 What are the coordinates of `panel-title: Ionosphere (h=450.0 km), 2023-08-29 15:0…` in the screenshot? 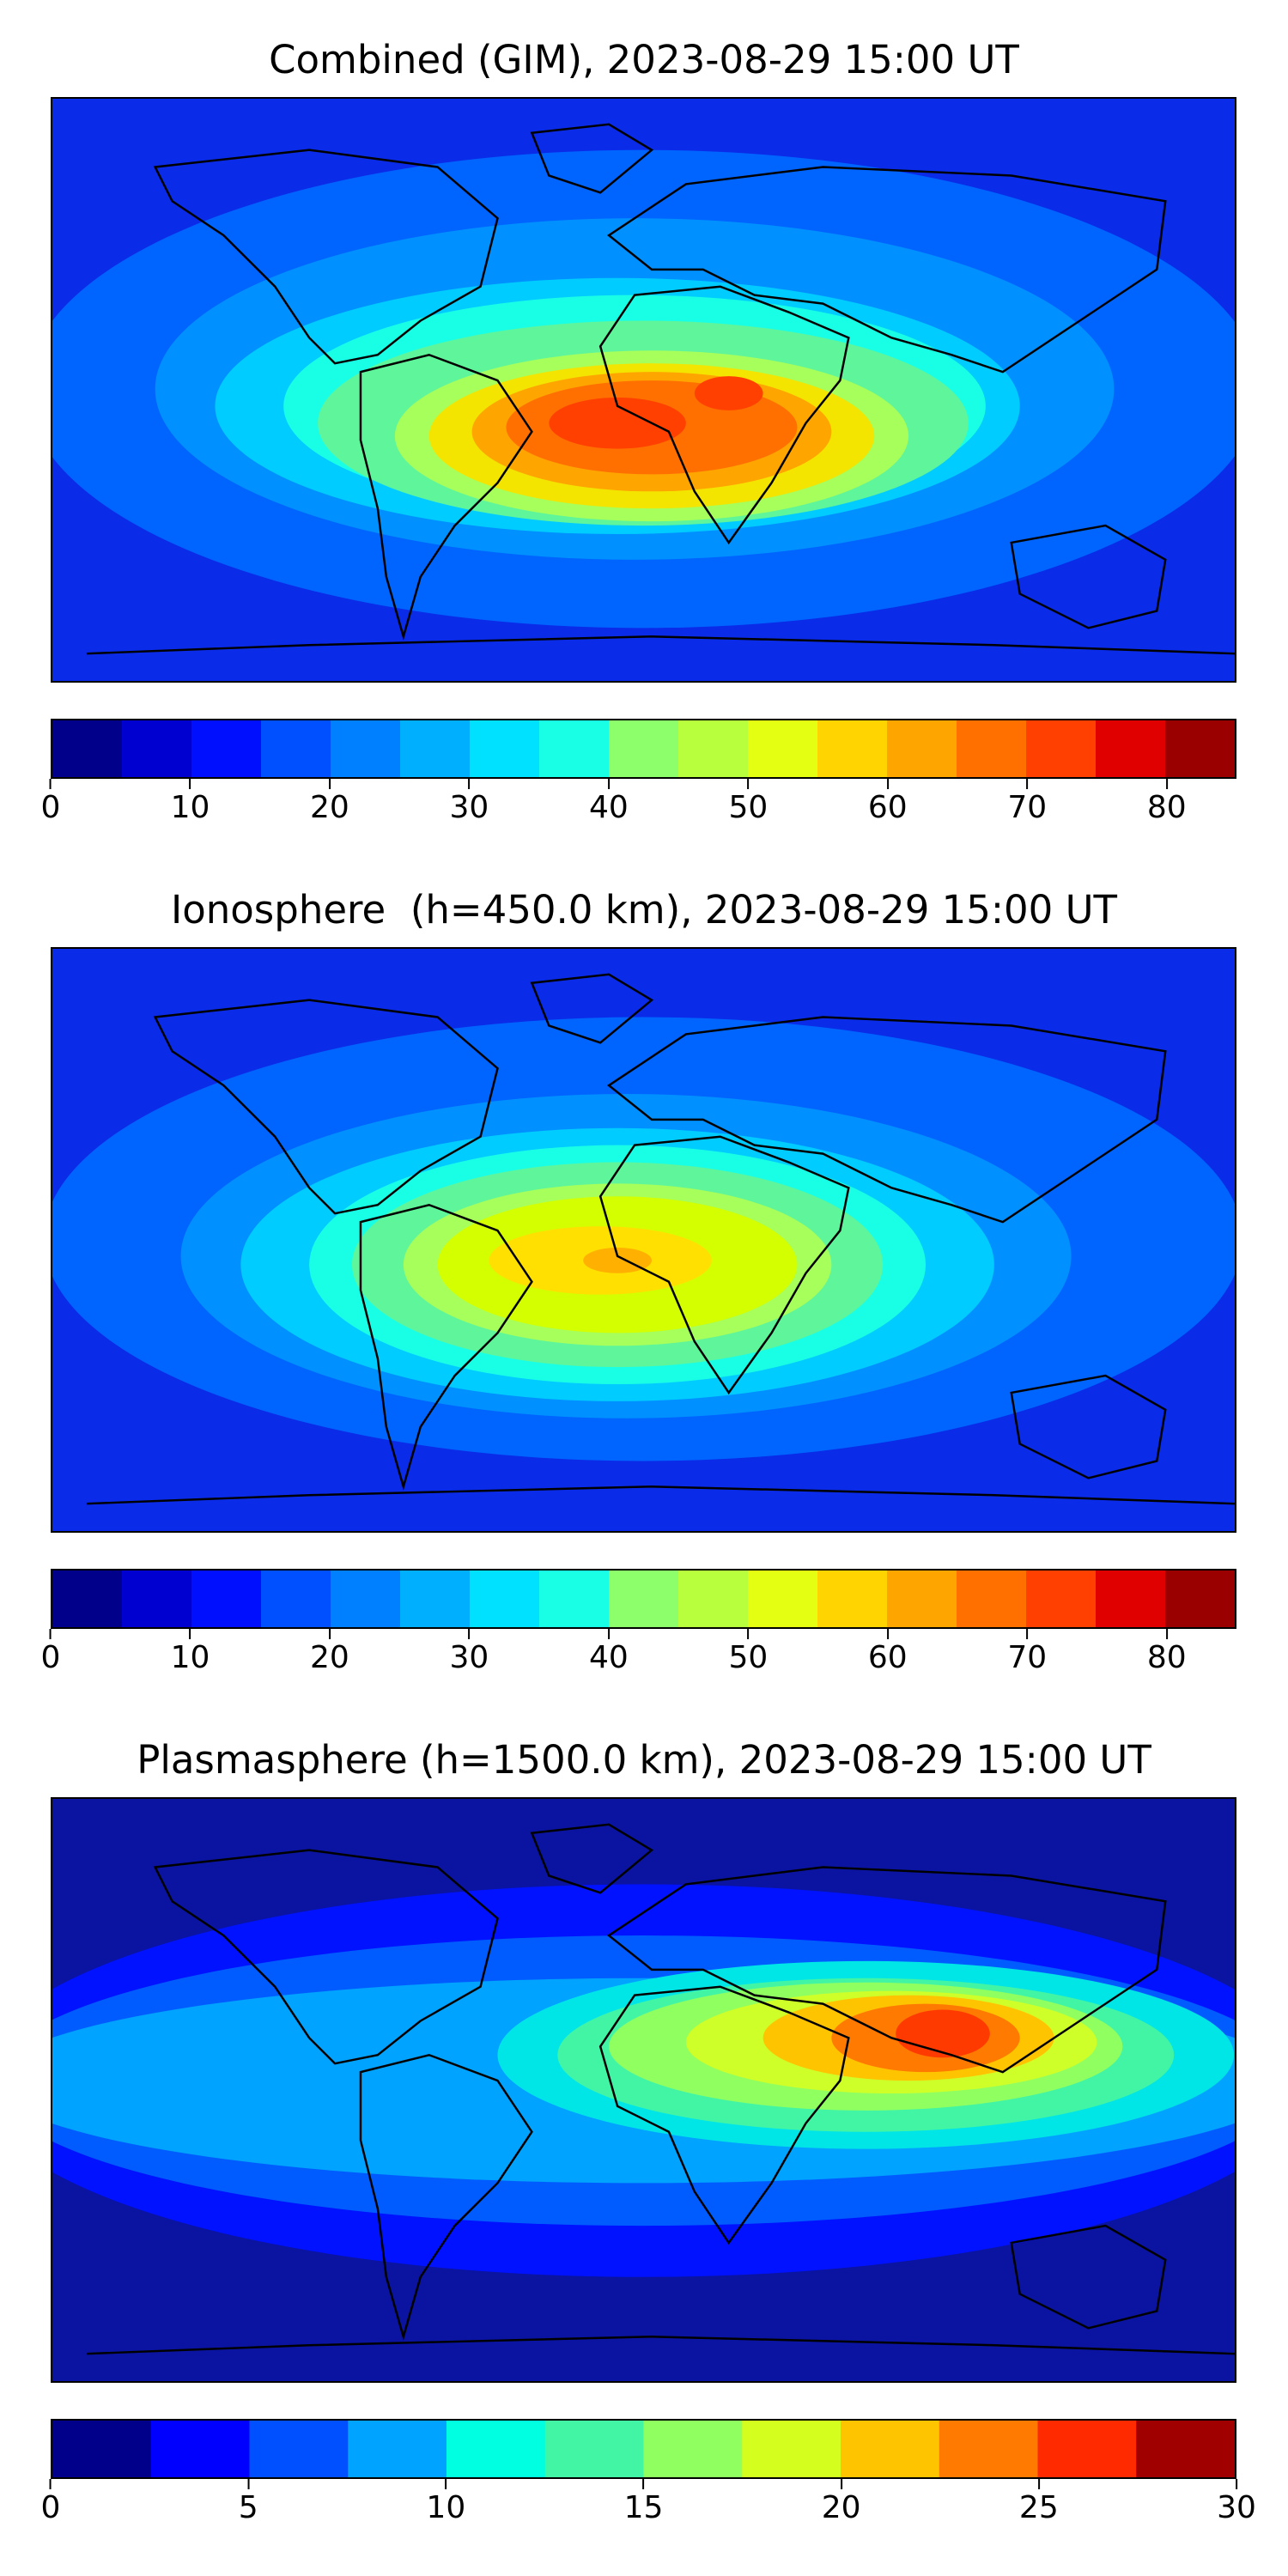 It's located at (644, 910).